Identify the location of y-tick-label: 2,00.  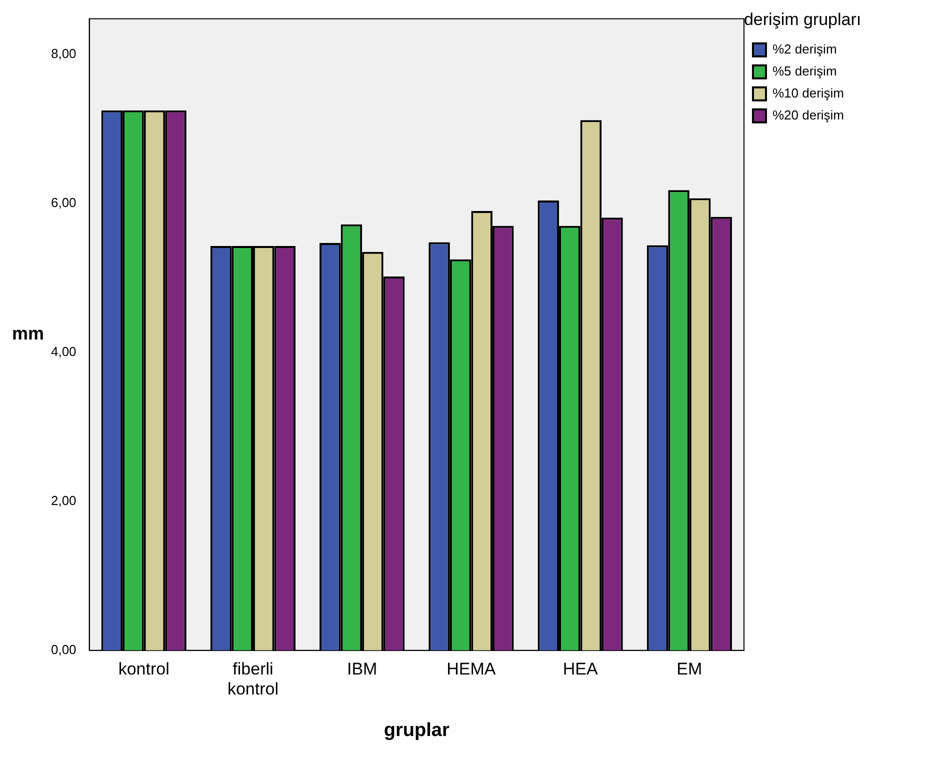
(63, 500).